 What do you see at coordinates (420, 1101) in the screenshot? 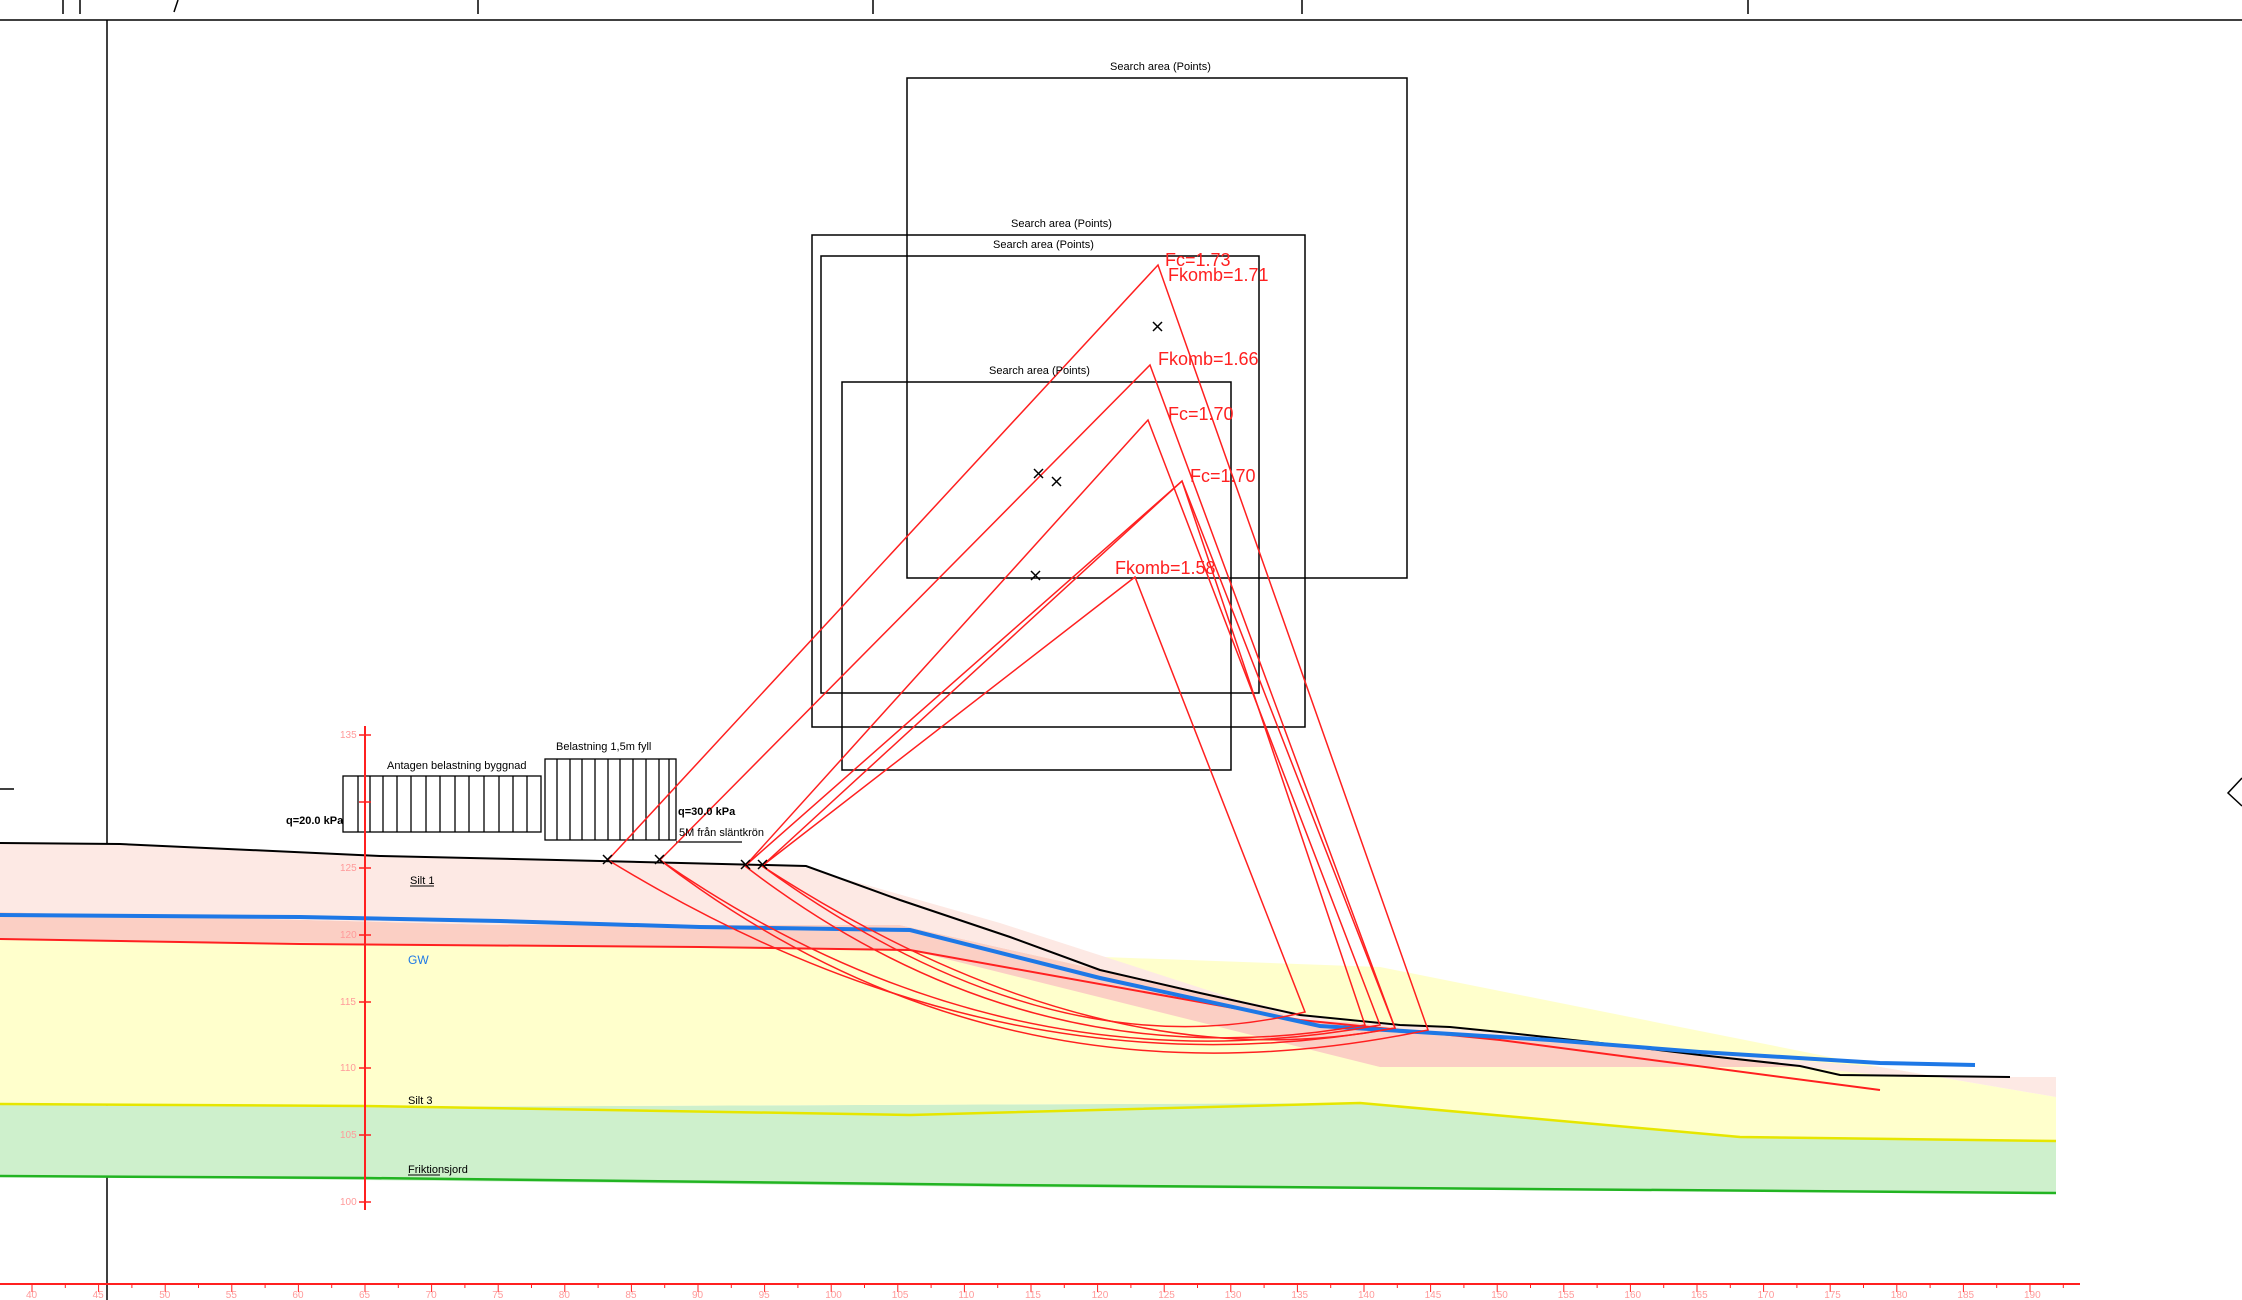
I see `silt3-label: Silt 3` at bounding box center [420, 1101].